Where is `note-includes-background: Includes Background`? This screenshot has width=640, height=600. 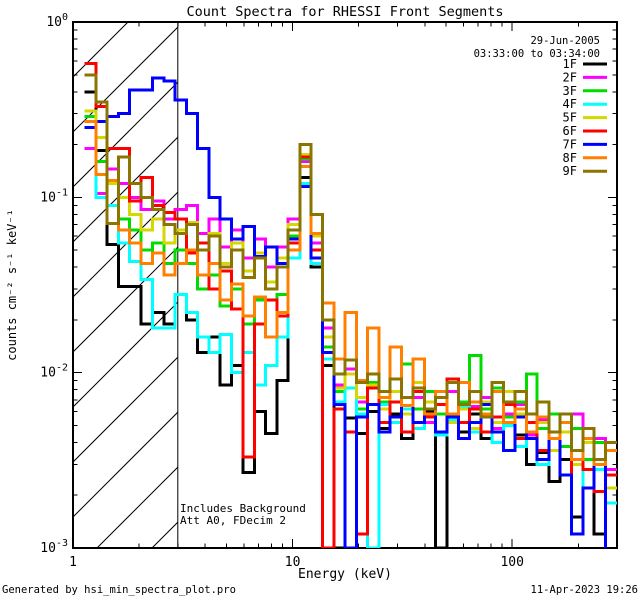 note-includes-background: Includes Background is located at coordinates (243, 508).